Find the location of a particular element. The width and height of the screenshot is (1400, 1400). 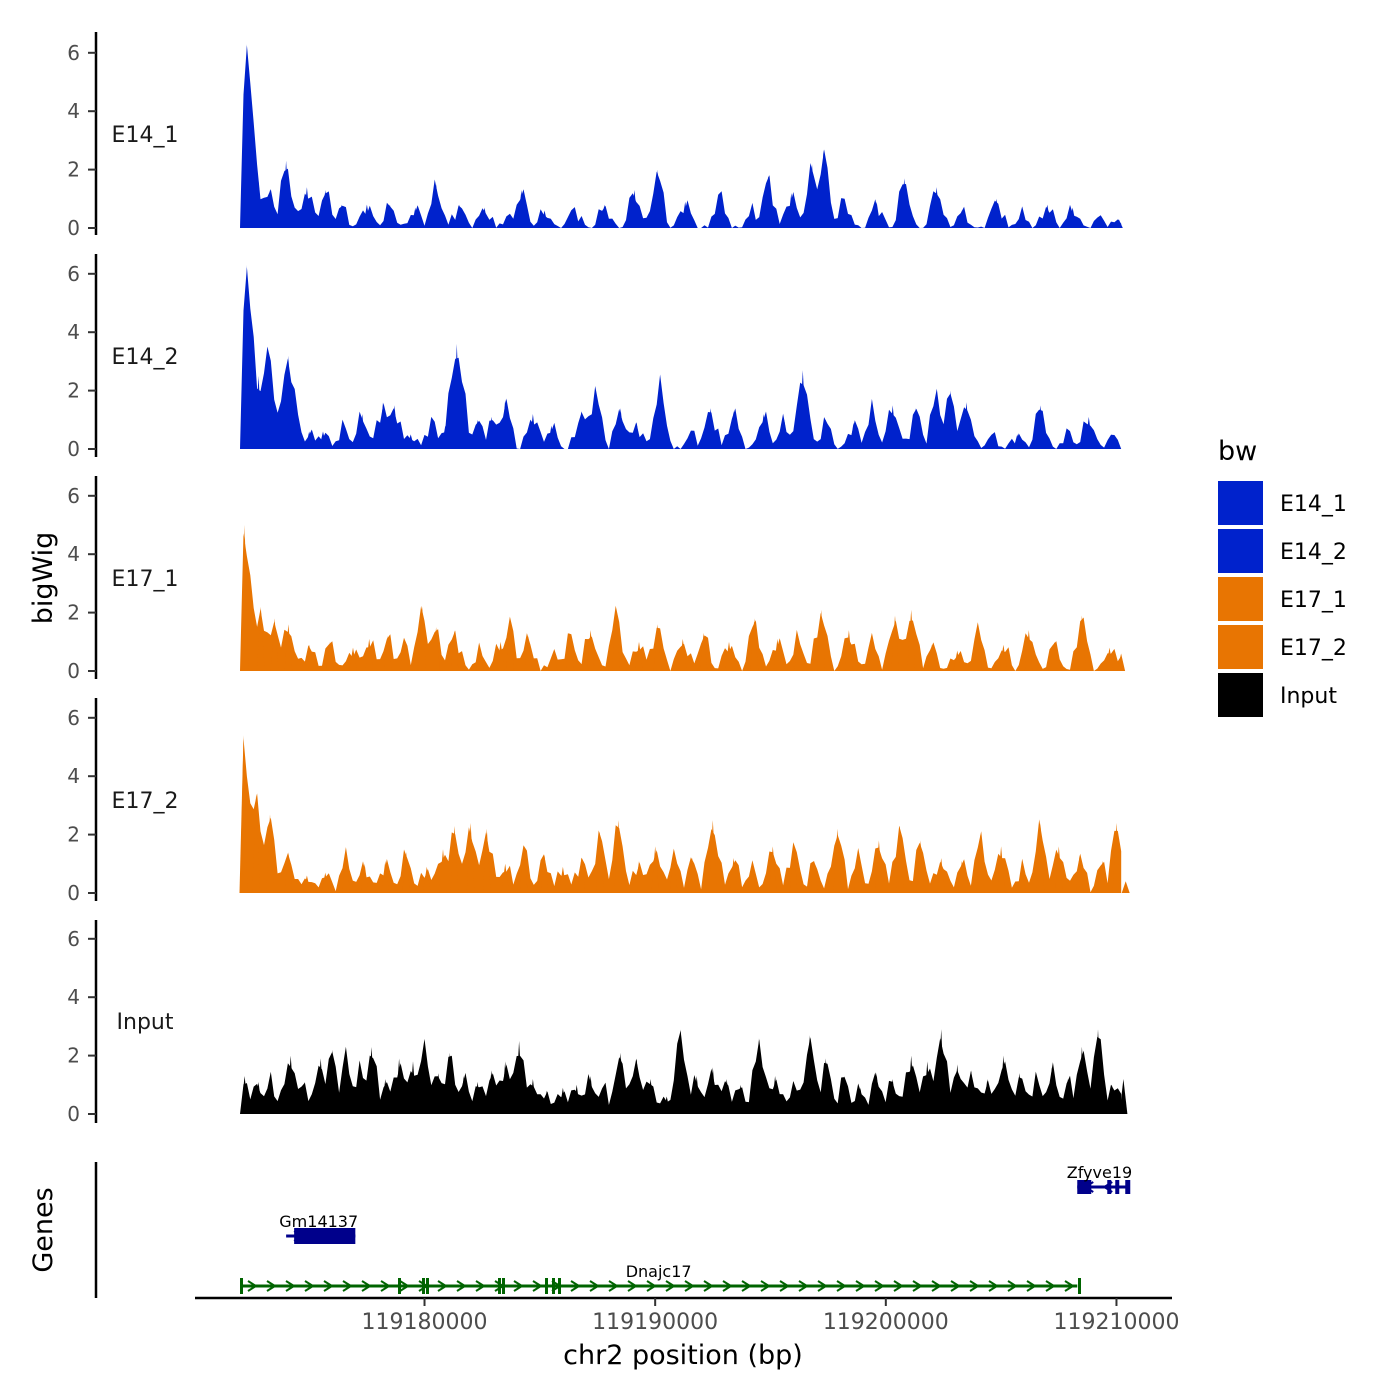

gene-label: Gm14137 is located at coordinates (318, 1221).